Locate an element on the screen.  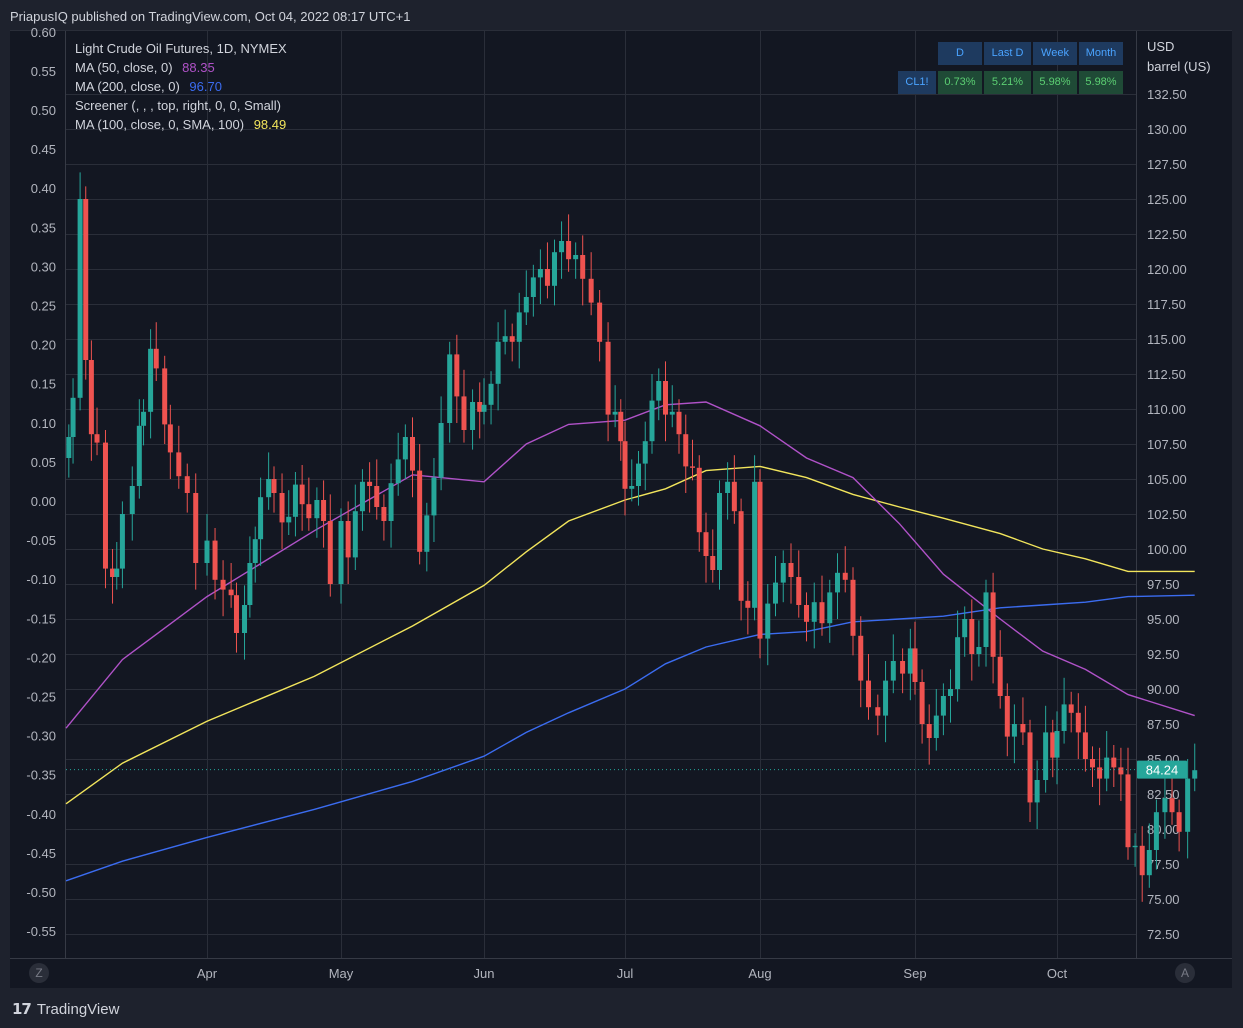
screener-symbol: CL1! is located at coordinates (917, 82).